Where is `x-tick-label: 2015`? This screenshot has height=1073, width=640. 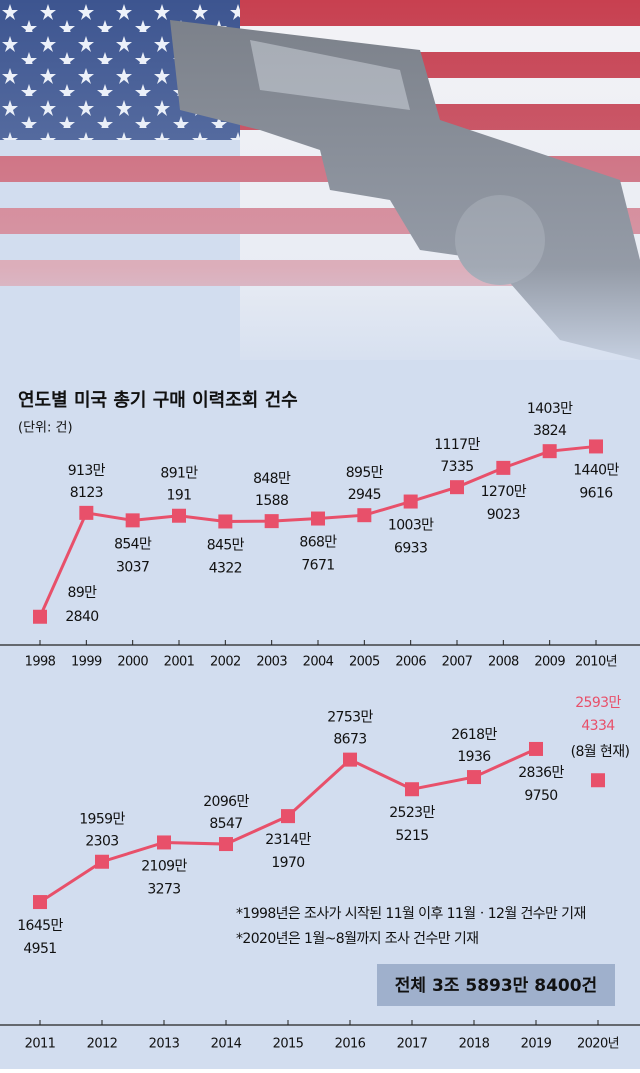
x-tick-label: 2015 is located at coordinates (288, 1044).